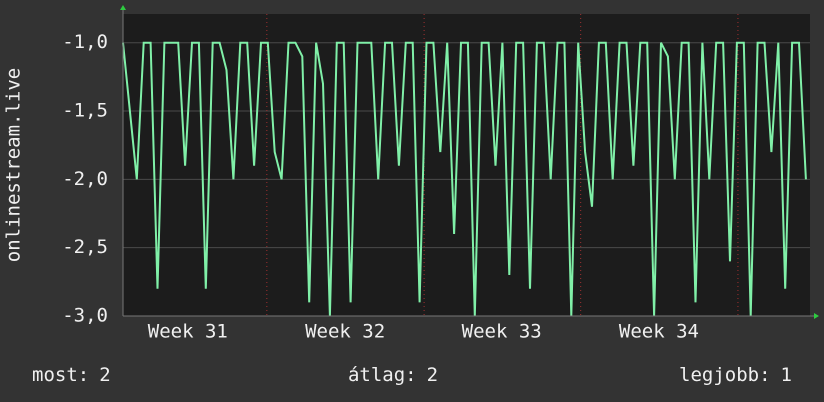  What do you see at coordinates (14, 165) in the screenshot?
I see `y-axis-label: onlinestream.live` at bounding box center [14, 165].